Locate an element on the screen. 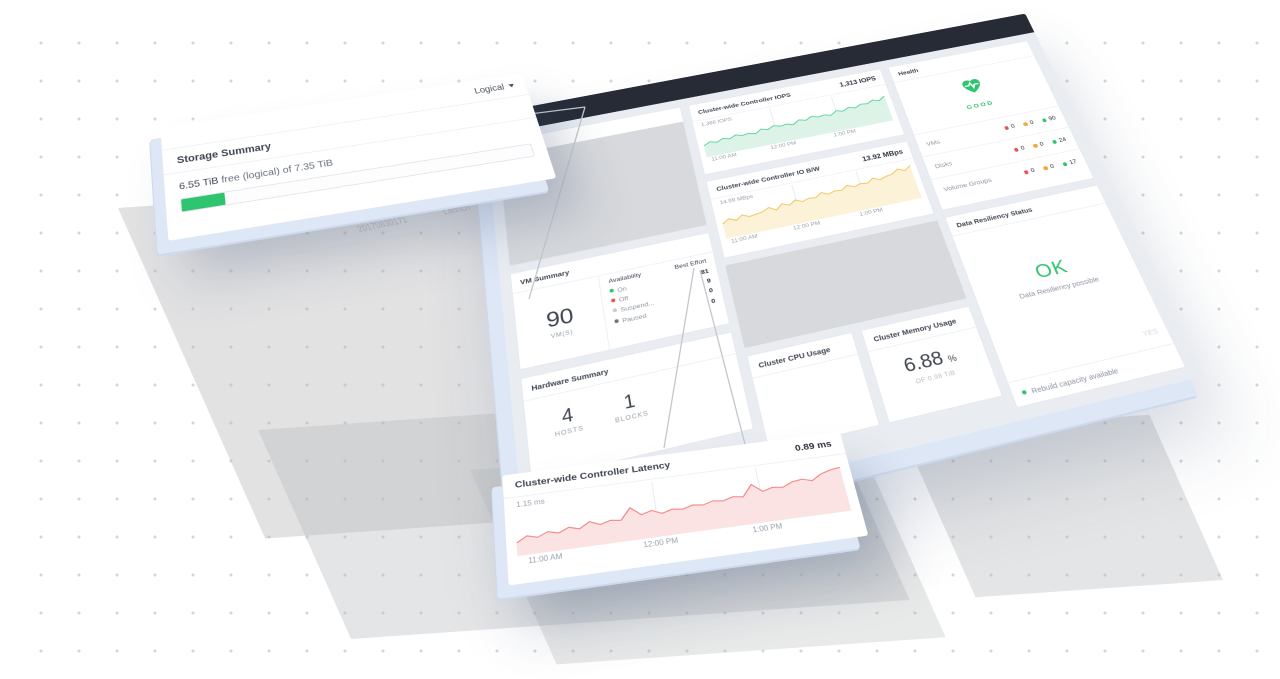 The width and height of the screenshot is (1280, 679). storage-progress-fill is located at coordinates (203, 202).